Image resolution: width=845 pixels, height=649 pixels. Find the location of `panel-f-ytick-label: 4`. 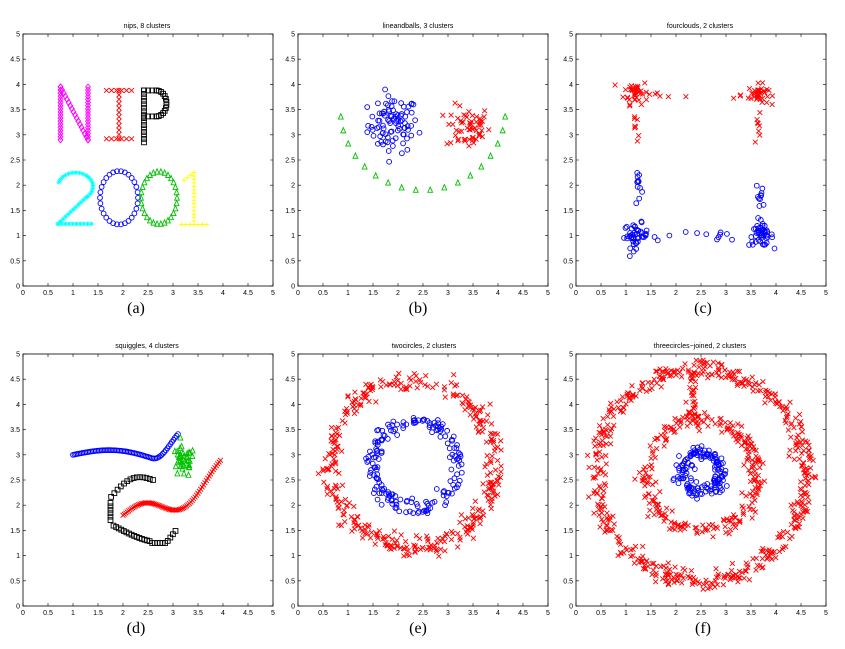

panel-f-ytick-label: 4 is located at coordinates (571, 405).